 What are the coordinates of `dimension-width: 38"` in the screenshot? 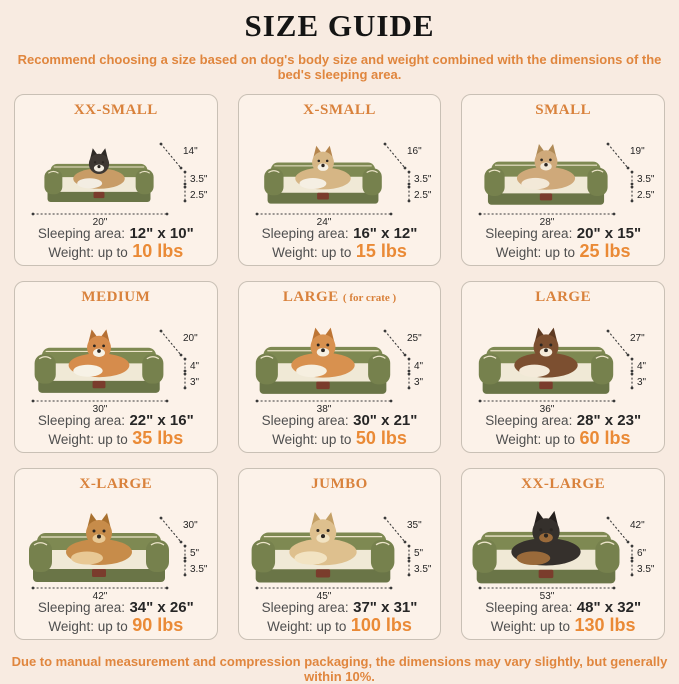 It's located at (324, 406).